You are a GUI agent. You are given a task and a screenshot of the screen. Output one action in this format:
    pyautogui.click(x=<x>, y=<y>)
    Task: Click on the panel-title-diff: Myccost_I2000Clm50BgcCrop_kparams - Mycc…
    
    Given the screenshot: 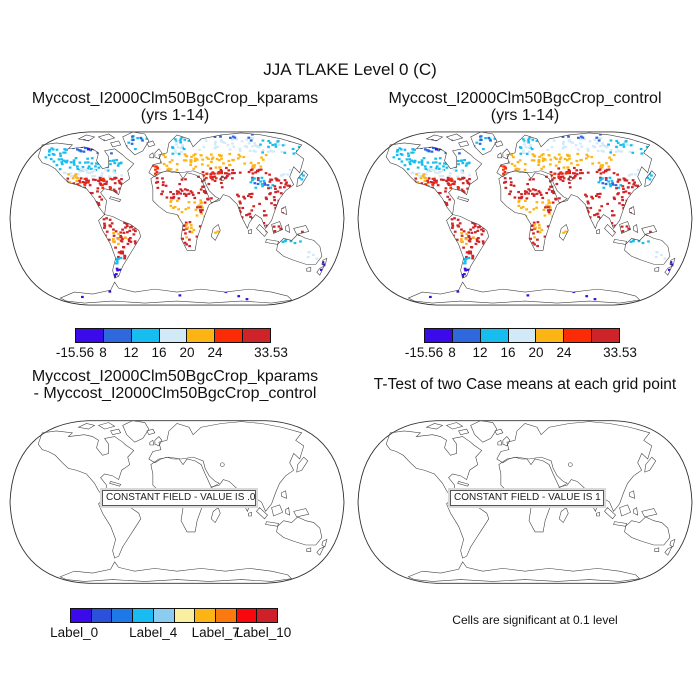 What is the action you would take?
    pyautogui.click(x=175, y=385)
    